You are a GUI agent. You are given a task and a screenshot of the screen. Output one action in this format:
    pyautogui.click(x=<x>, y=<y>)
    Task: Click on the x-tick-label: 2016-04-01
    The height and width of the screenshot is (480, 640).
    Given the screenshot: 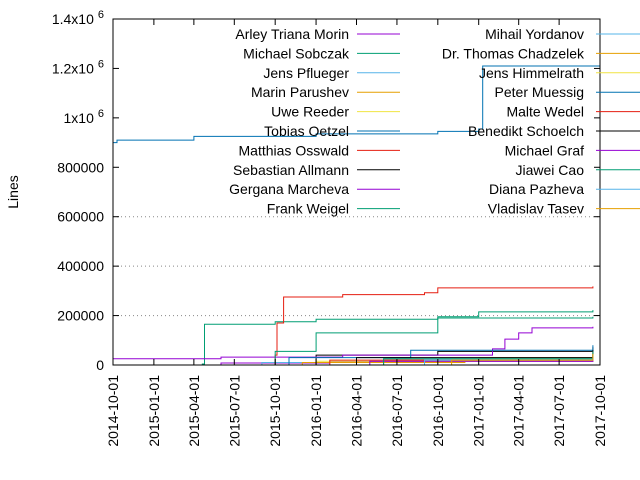 What is the action you would take?
    pyautogui.click(x=357, y=411)
    